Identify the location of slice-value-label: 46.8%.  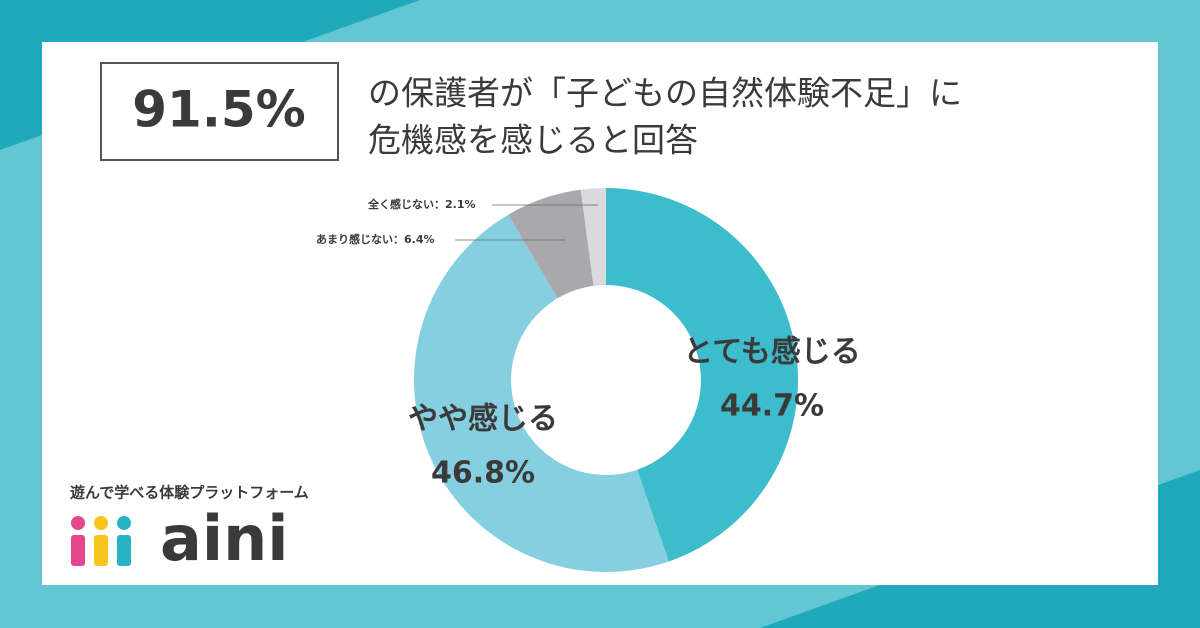
(483, 473).